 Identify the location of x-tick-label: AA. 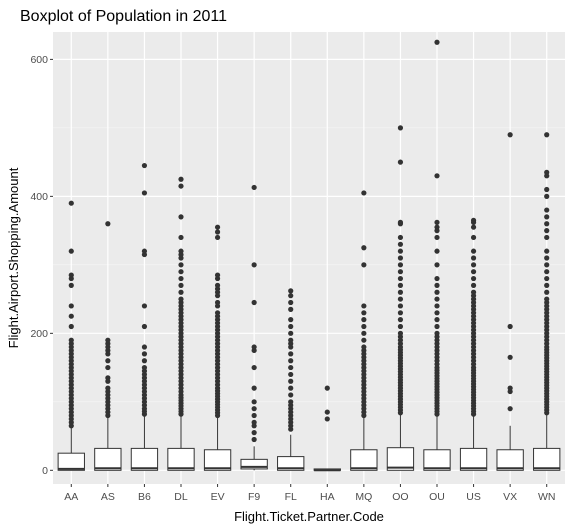
(71, 497).